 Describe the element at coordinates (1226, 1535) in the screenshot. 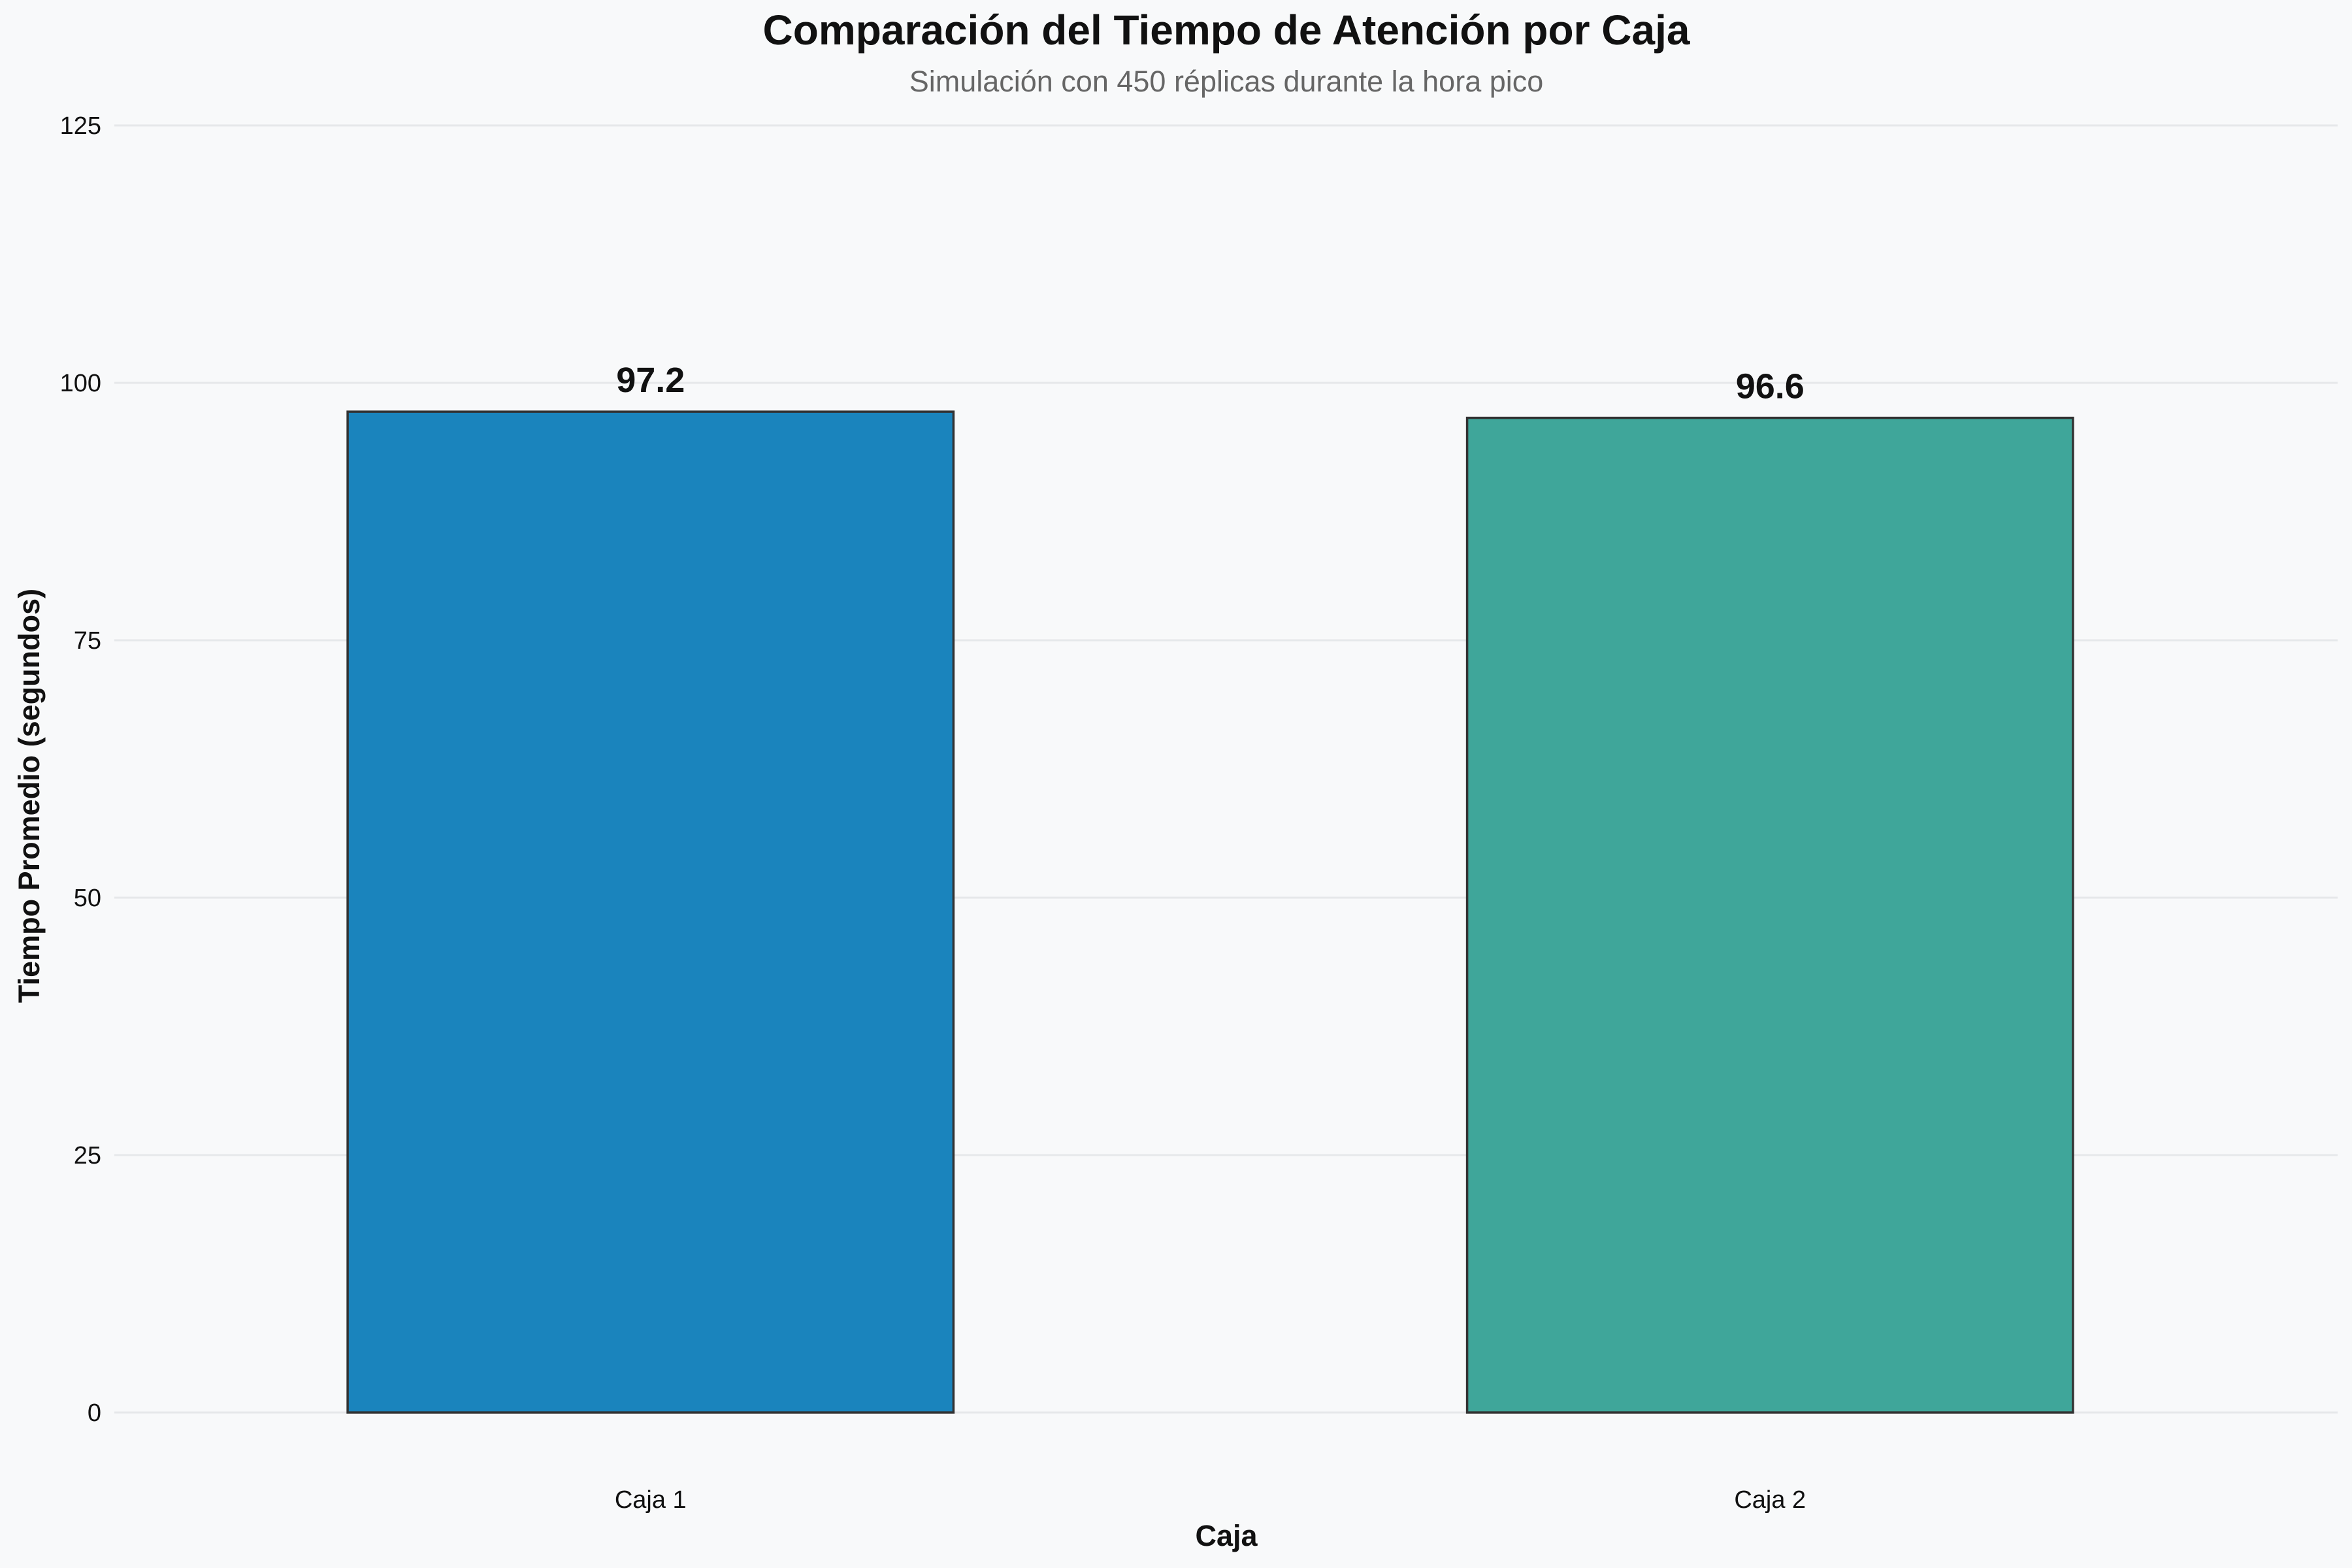

I see `x-axis-label: Caja` at that location.